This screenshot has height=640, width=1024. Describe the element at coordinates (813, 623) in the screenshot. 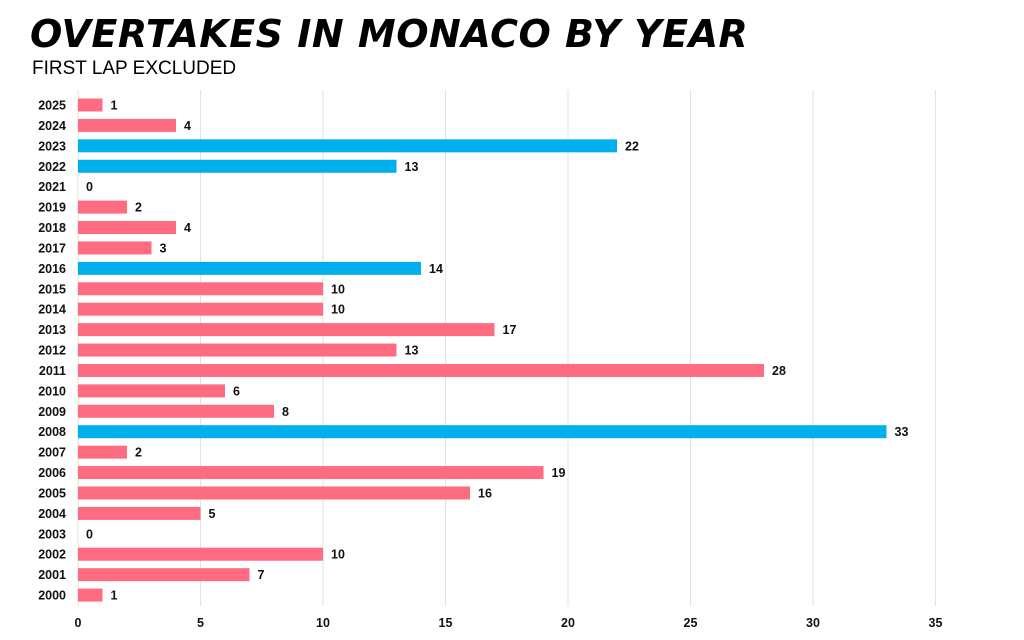

I see `x-tick-label-30: 30` at that location.